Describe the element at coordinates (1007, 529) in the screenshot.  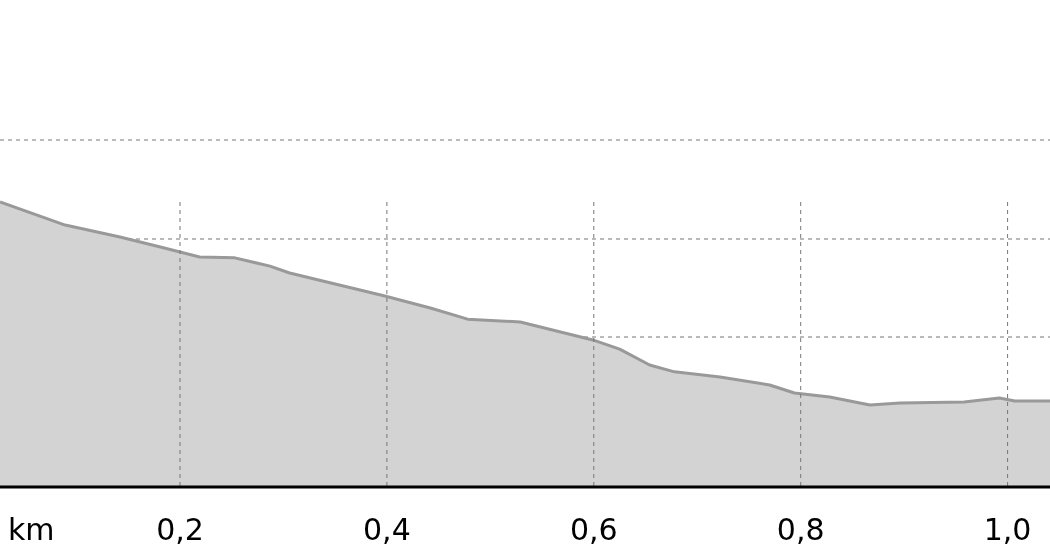
I see `x-tick-label: 1,0` at that location.